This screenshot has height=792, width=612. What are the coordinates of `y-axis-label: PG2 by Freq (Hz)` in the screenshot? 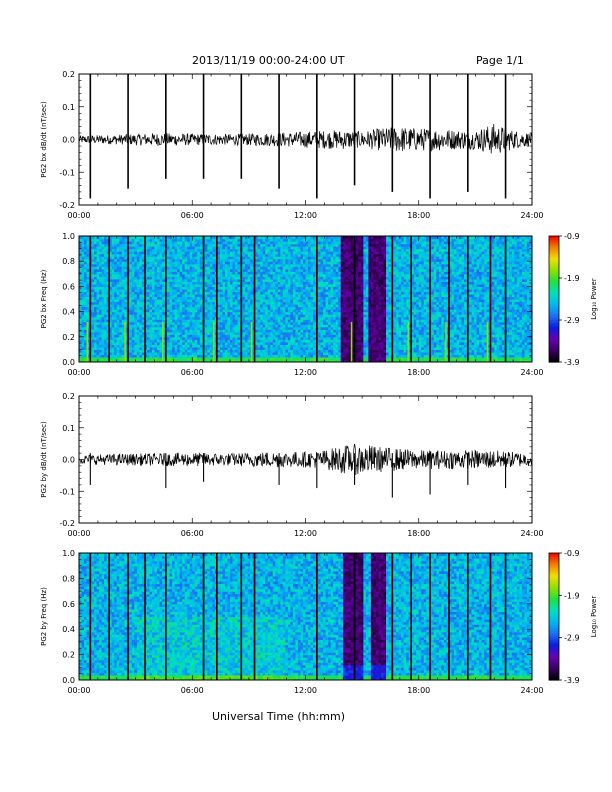 It's located at (44, 616).